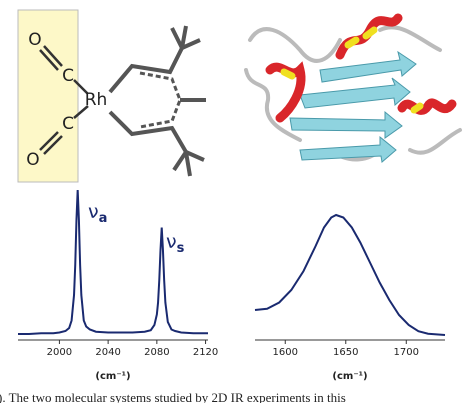  What do you see at coordinates (59, 352) in the screenshot?
I see `x-tick-label: 2000` at bounding box center [59, 352].